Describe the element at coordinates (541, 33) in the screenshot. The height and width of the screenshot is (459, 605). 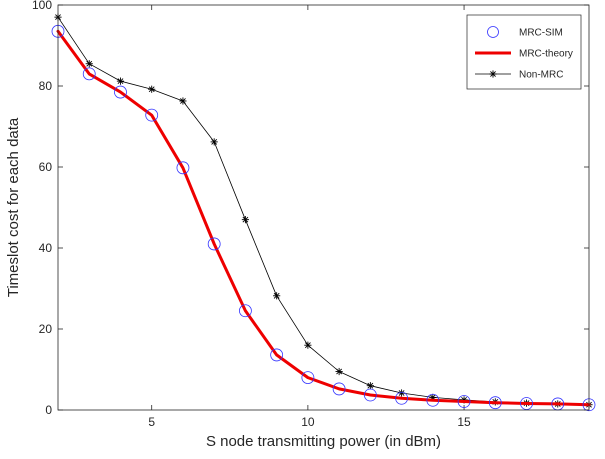
I see `legend-label-mrc-sim: MRC-SIM` at that location.